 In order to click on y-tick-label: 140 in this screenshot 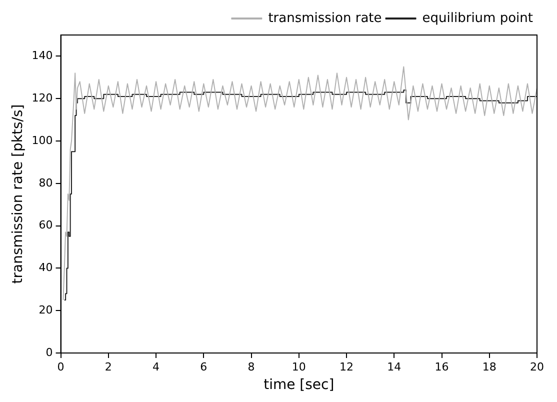, I will do `click(42, 55)`.